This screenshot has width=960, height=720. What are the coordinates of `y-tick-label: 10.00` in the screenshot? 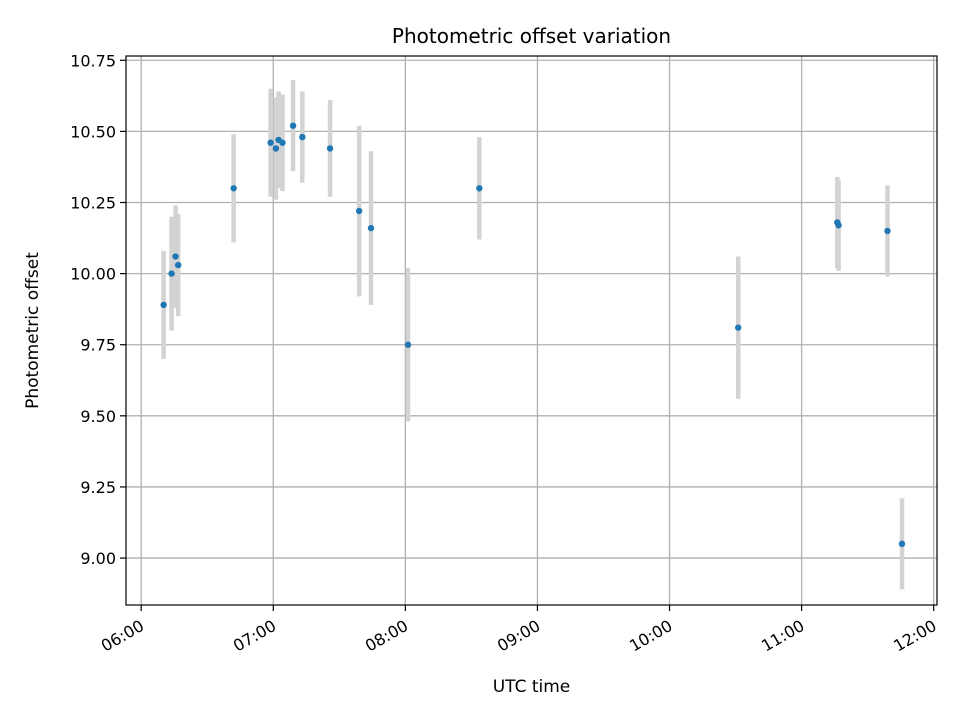 It's located at (93, 274).